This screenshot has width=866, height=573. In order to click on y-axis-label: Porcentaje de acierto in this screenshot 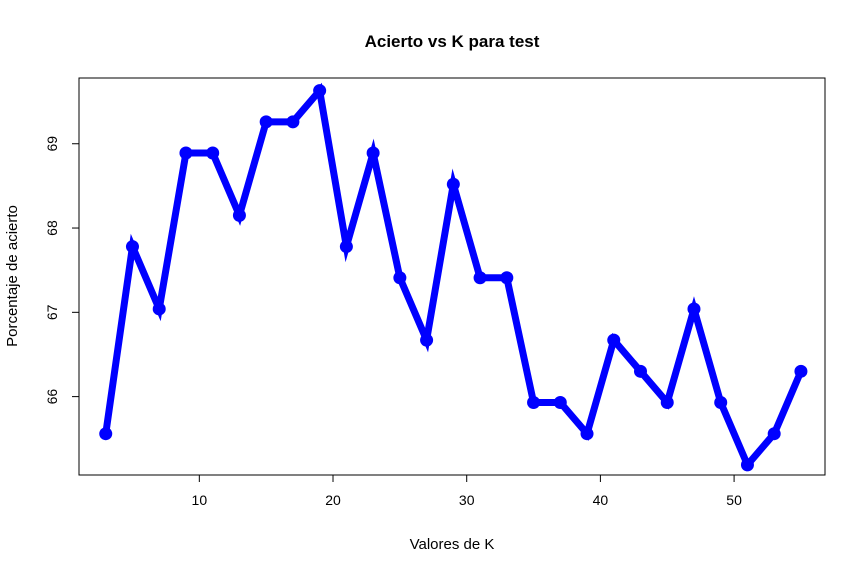, I will do `click(12, 276)`.